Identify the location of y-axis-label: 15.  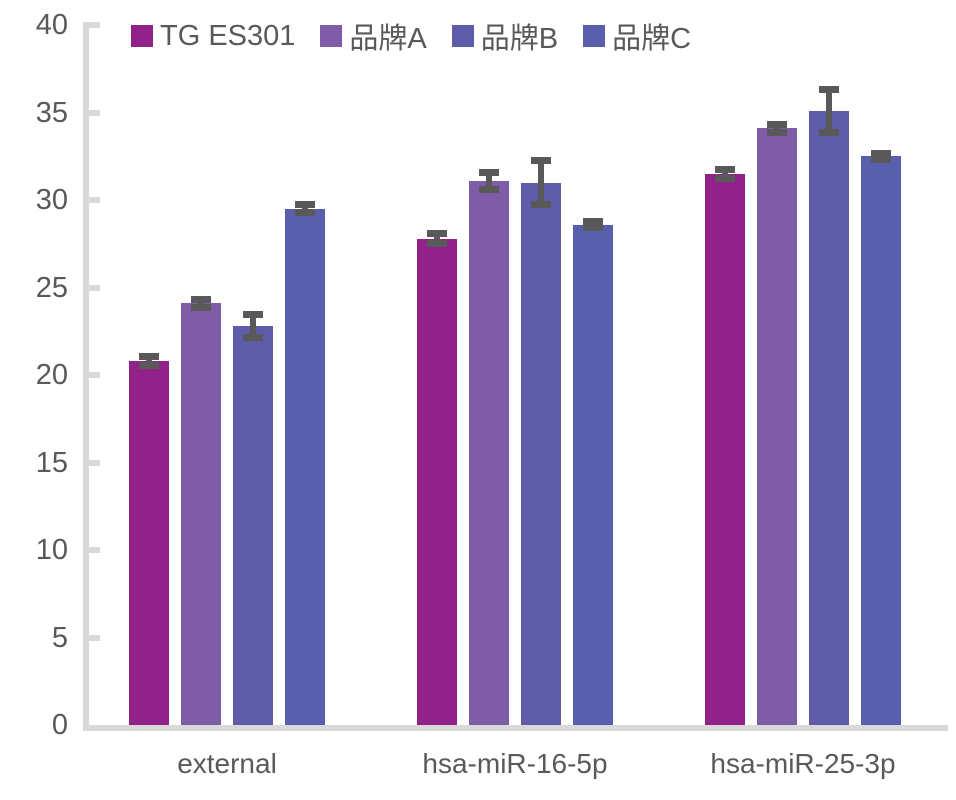
(51, 462).